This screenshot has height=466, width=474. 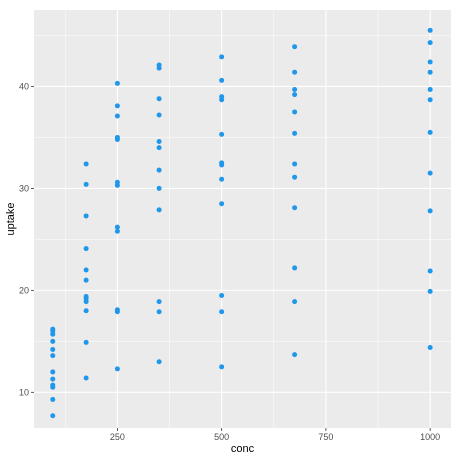 What do you see at coordinates (24, 290) in the screenshot?
I see `y-tick-label: 20` at bounding box center [24, 290].